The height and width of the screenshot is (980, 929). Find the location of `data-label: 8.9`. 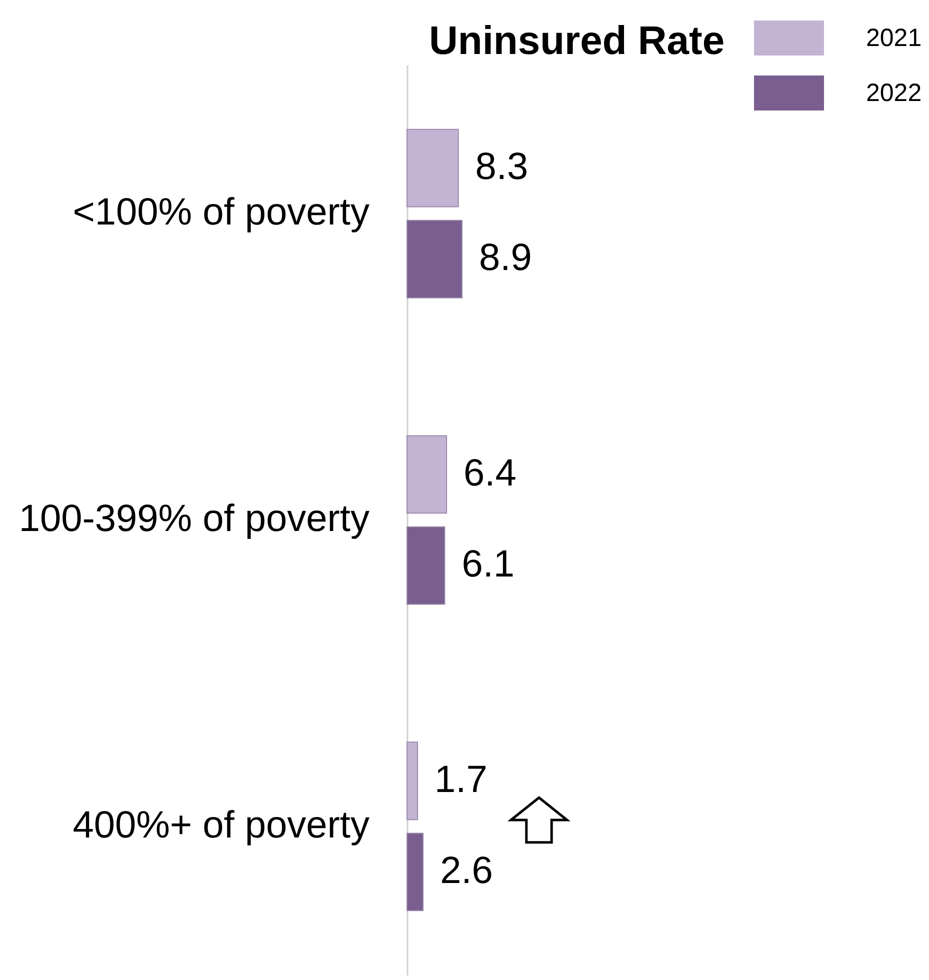

data-label: 8.9 is located at coordinates (505, 258).